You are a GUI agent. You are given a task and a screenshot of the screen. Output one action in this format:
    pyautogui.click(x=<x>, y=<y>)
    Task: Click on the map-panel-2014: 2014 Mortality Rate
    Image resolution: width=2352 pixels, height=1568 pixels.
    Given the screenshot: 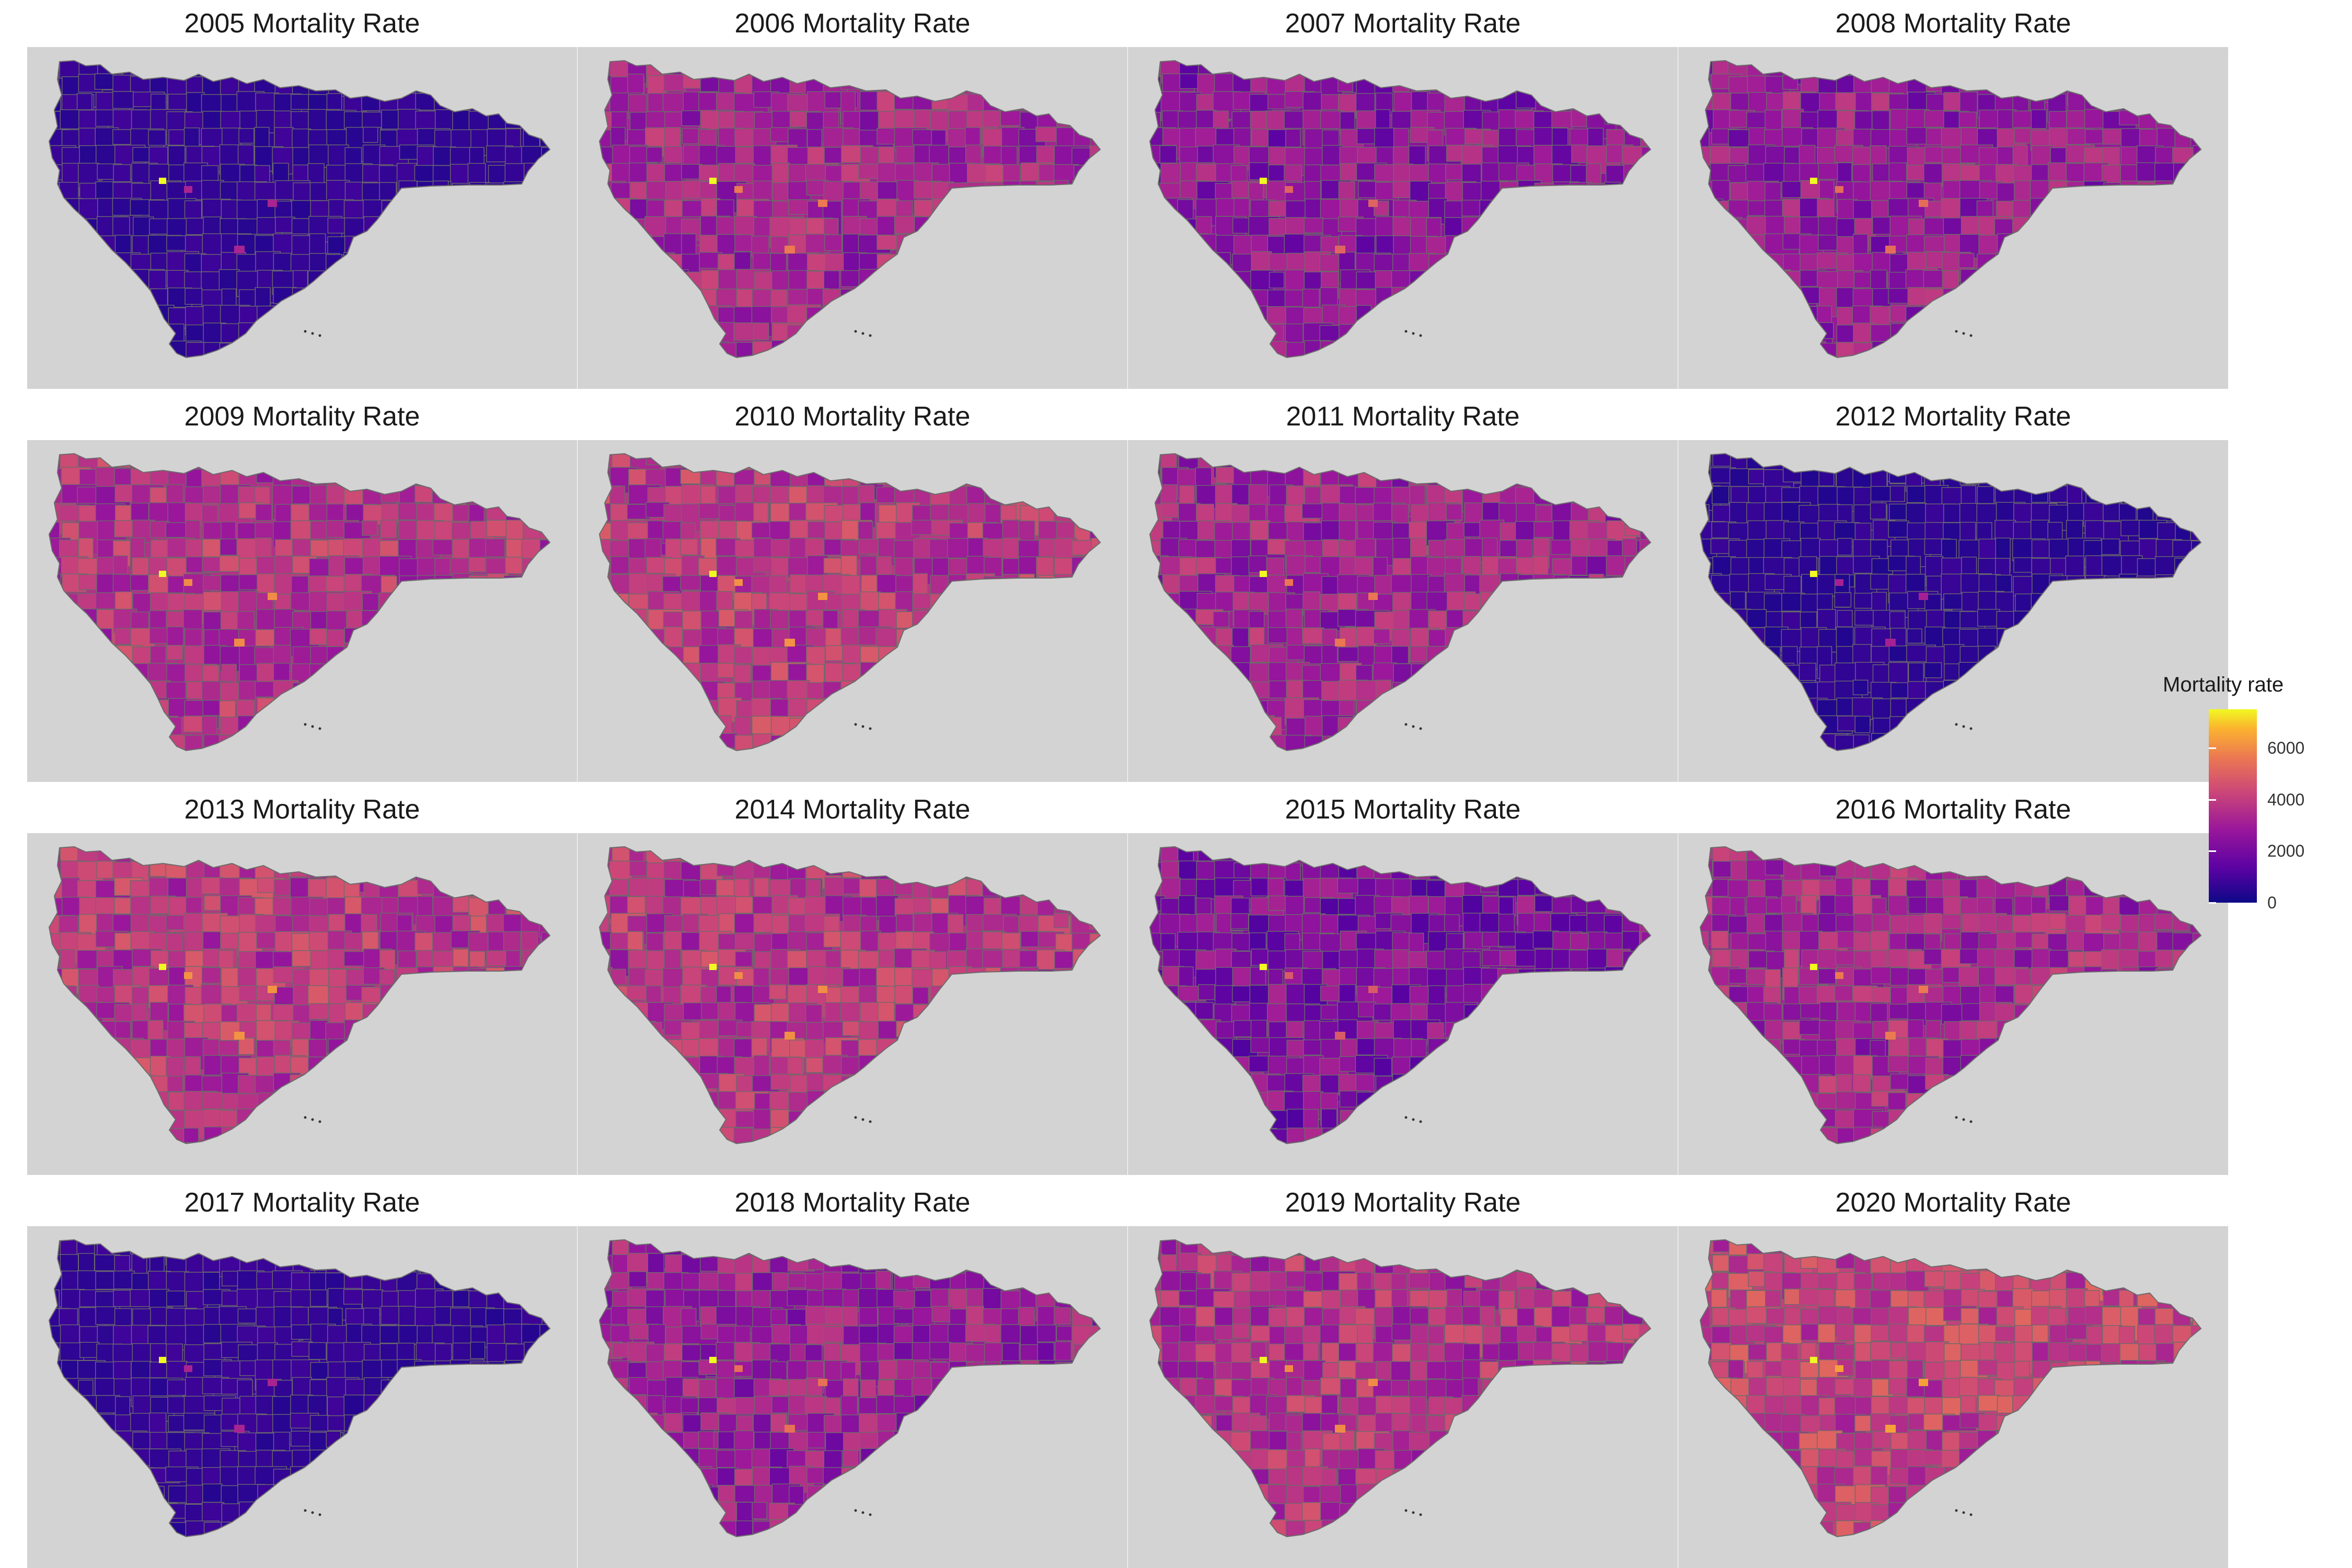 What is the action you would take?
    pyautogui.click(x=852, y=980)
    